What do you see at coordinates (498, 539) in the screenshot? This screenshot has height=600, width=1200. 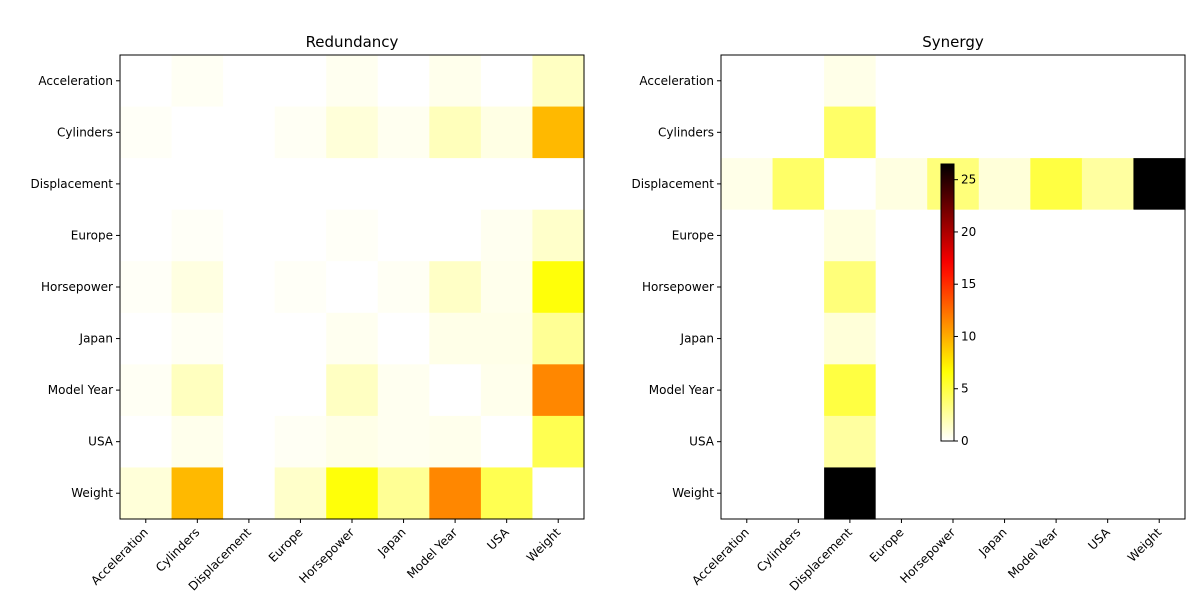 I see `redundancy-x-tick-label: USA` at bounding box center [498, 539].